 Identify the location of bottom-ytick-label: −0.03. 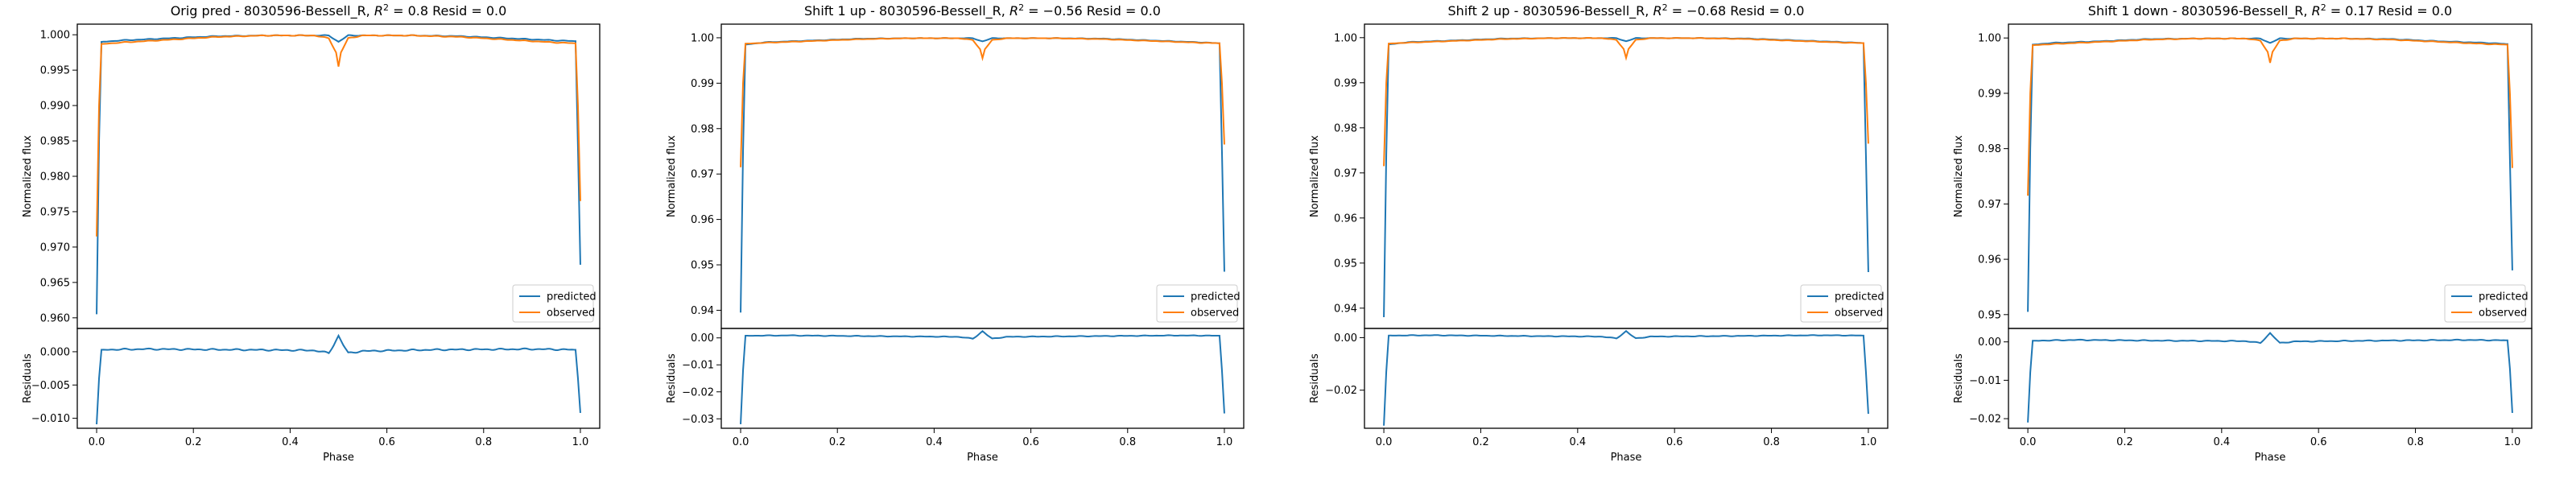
(698, 420).